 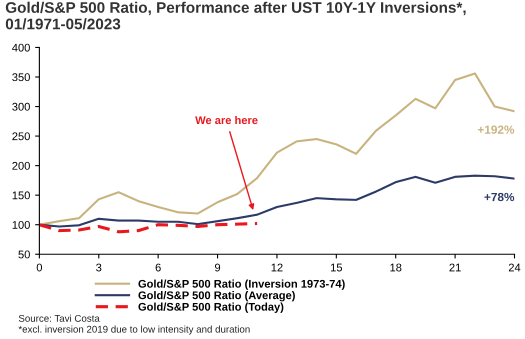 What do you see at coordinates (241, 285) in the screenshot?
I see `legend-label: Gold/S&P 500 Ratio (Inversion 1973-74)` at bounding box center [241, 285].